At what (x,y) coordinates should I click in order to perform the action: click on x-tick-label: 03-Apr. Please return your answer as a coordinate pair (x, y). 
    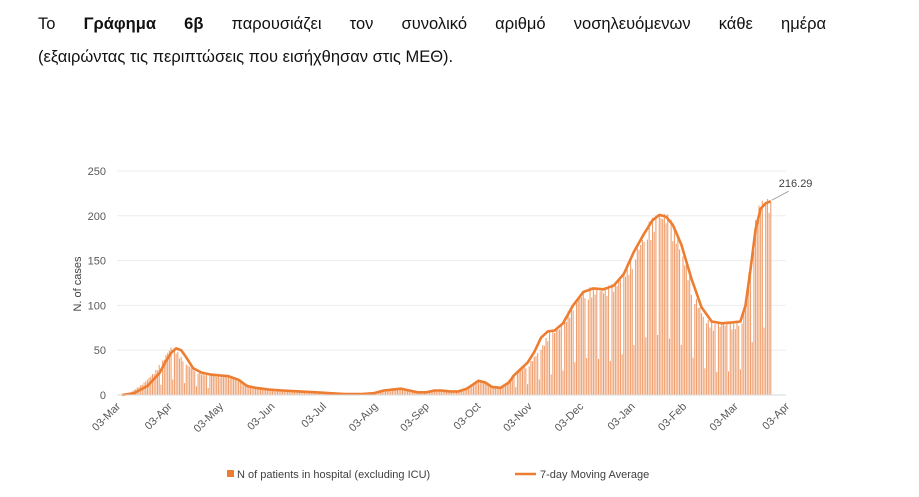
    Looking at the image, I should click on (776, 416).